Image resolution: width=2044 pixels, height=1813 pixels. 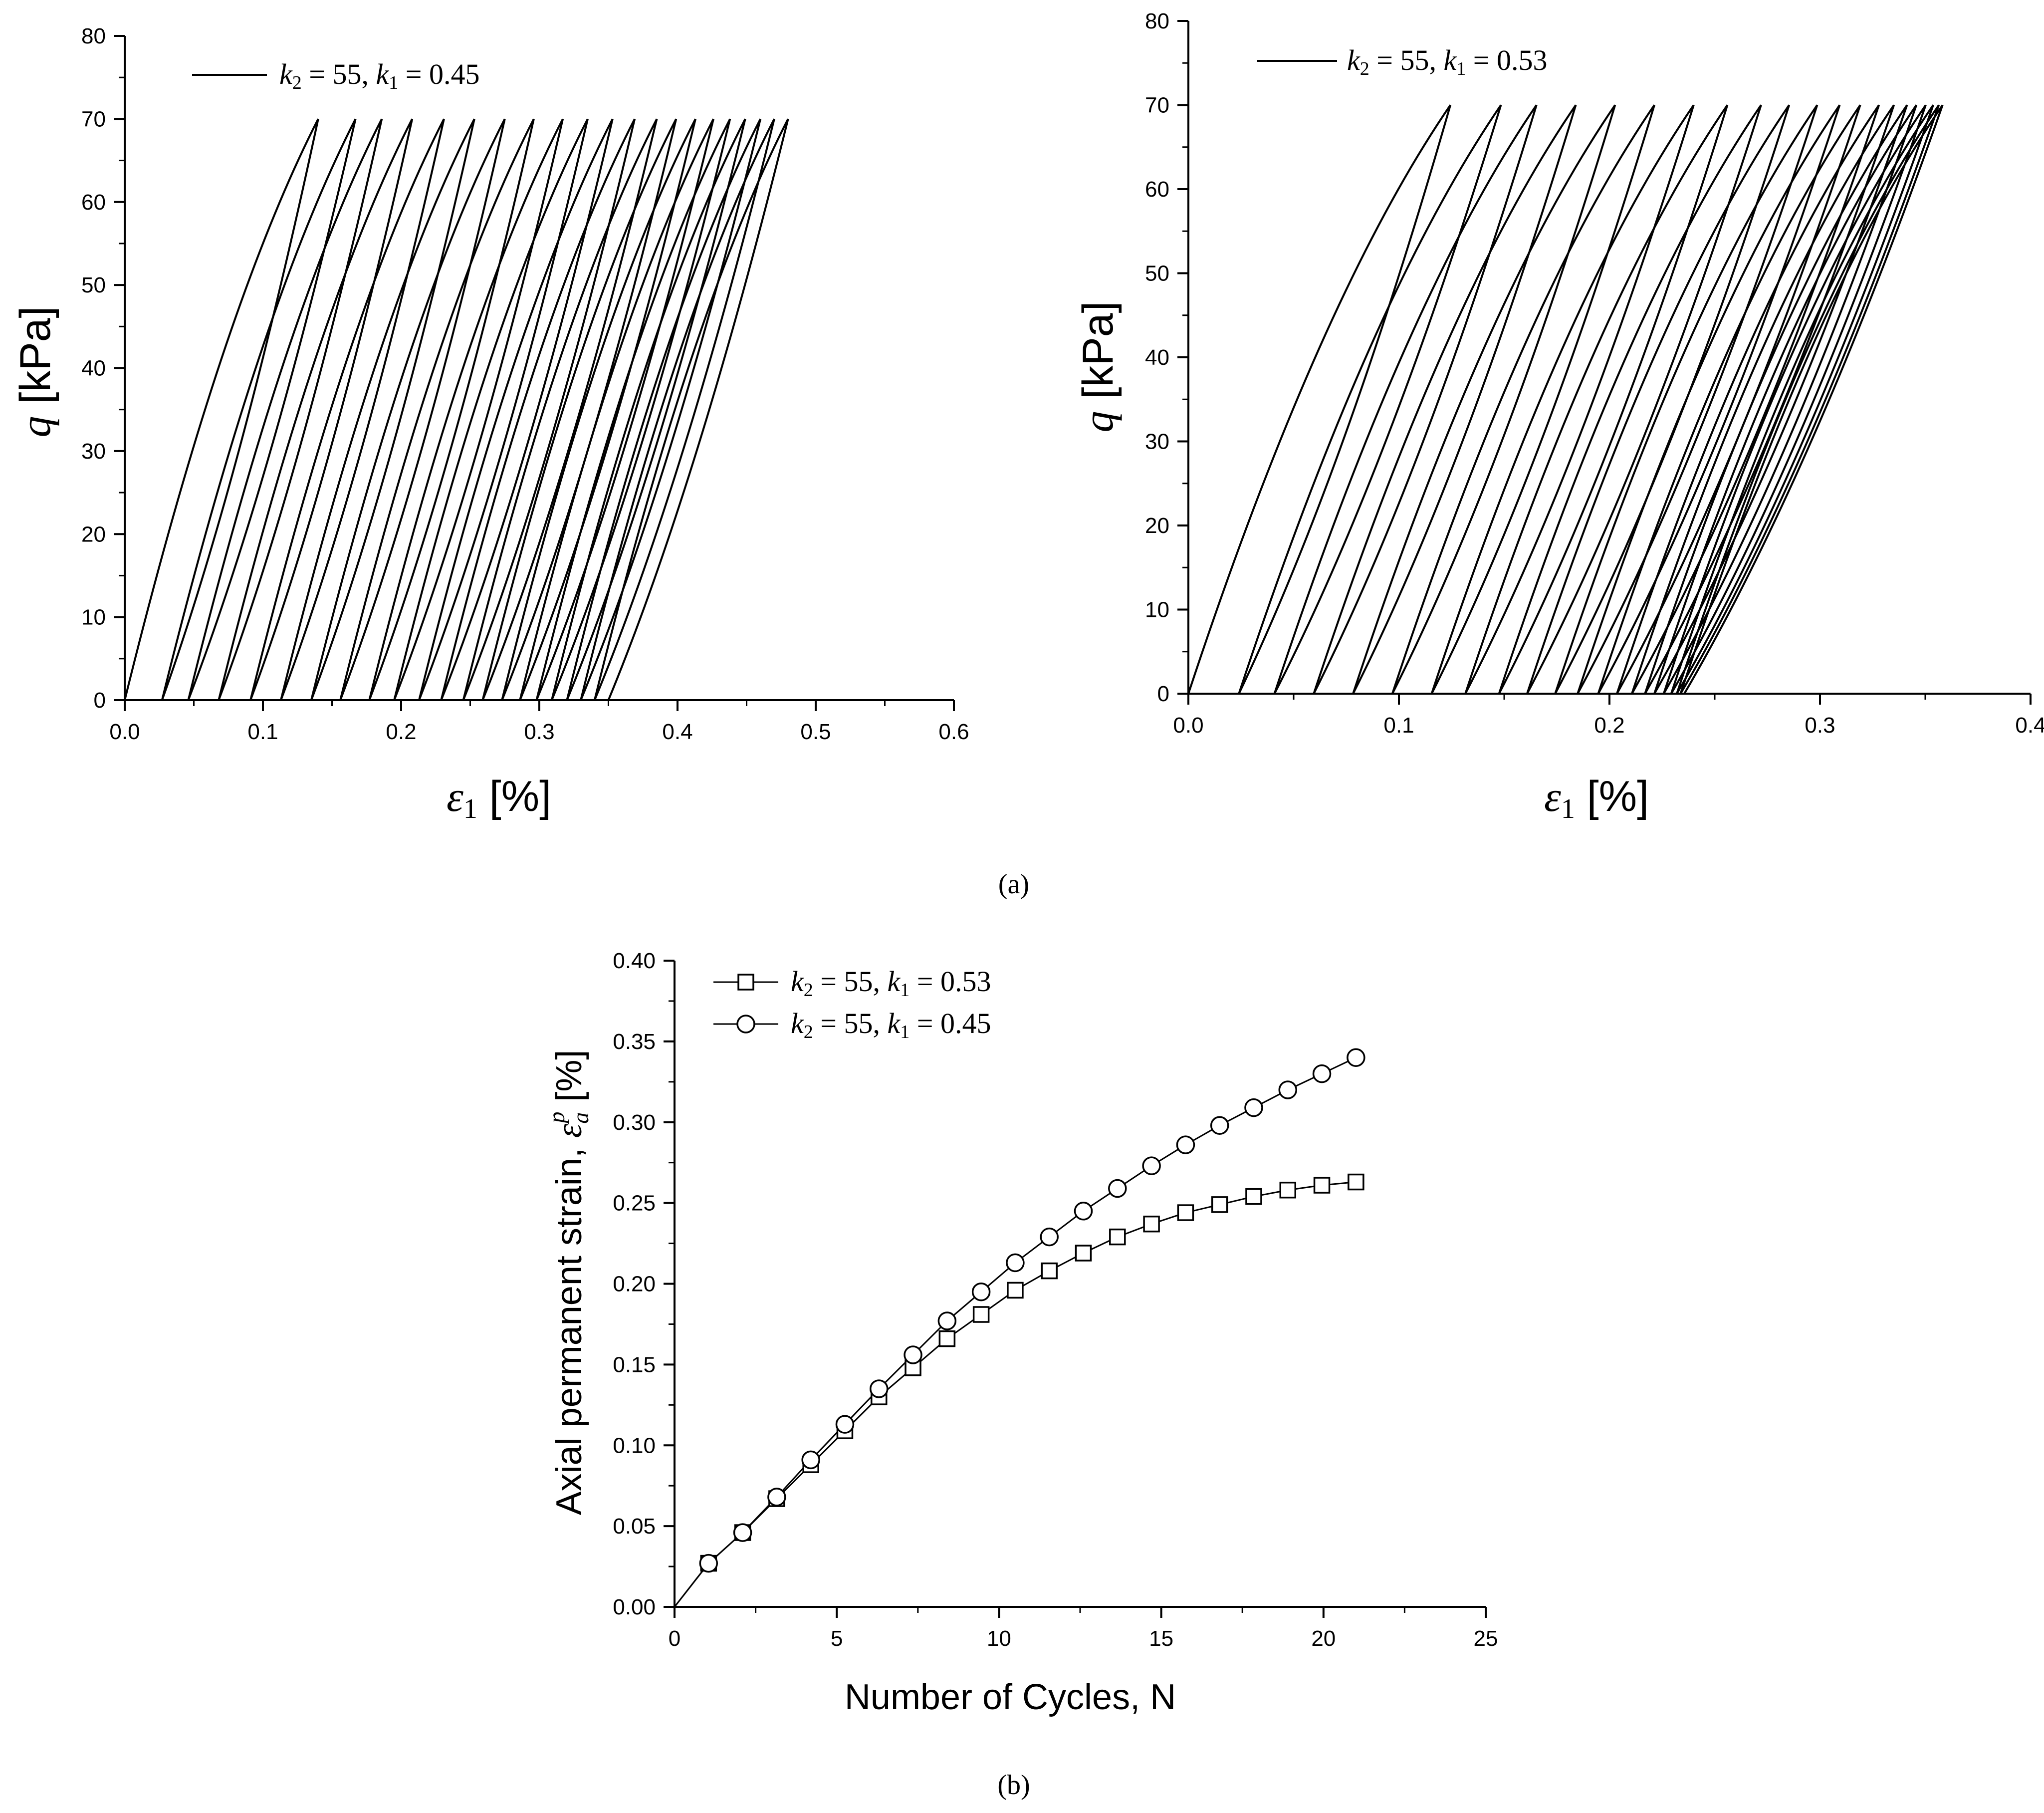 What do you see at coordinates (93, 617) in the screenshot?
I see `y-tick-label-a-left: 10` at bounding box center [93, 617].